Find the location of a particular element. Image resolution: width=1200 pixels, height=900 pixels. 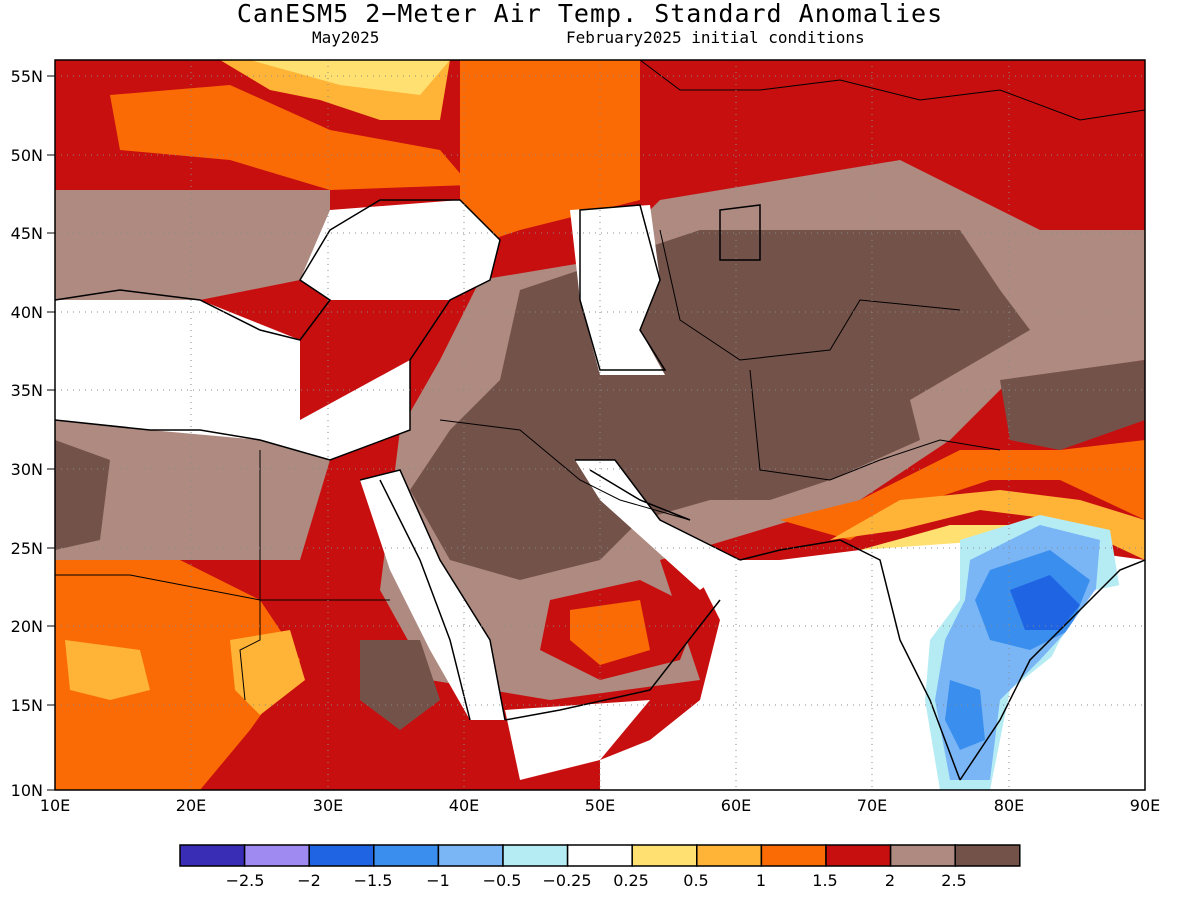

lon-tick-label: 50E is located at coordinates (600, 805).